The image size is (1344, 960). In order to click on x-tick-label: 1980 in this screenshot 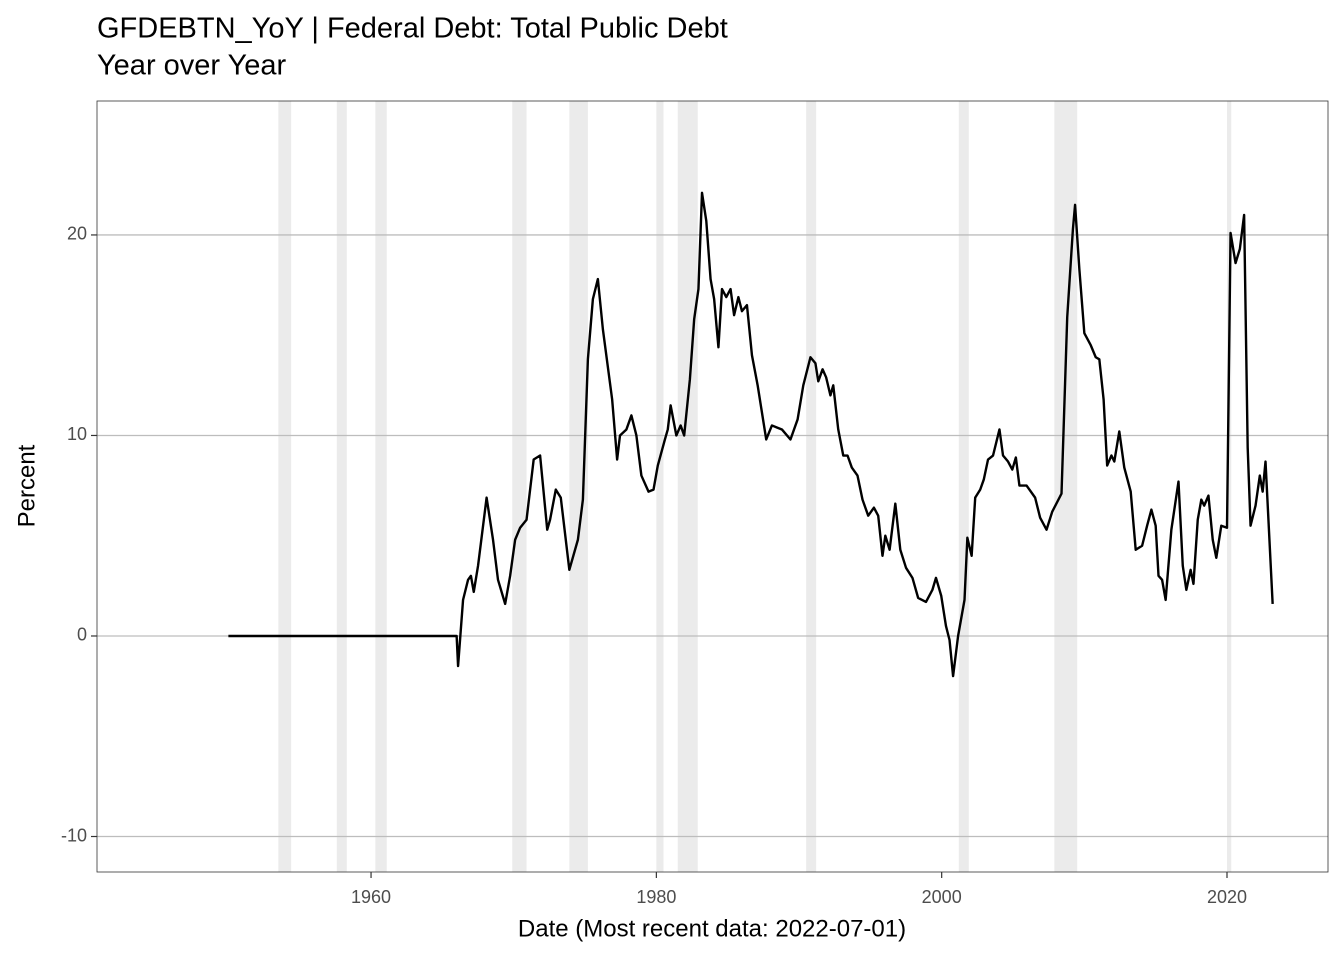, I will do `click(656, 897)`.